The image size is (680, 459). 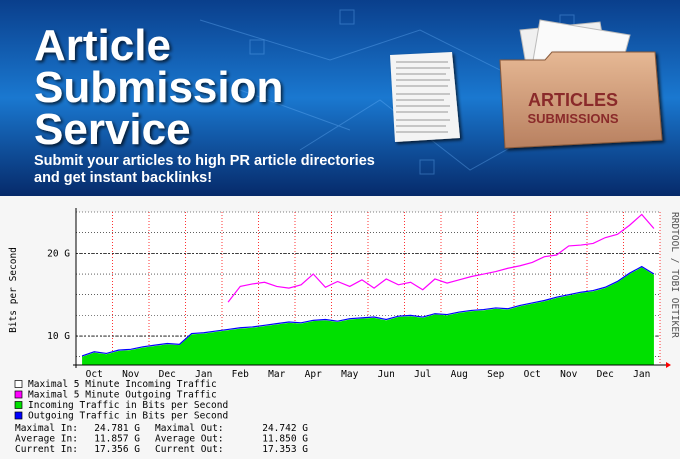 I want to click on x-tick-label: May, so click(x=349, y=374).